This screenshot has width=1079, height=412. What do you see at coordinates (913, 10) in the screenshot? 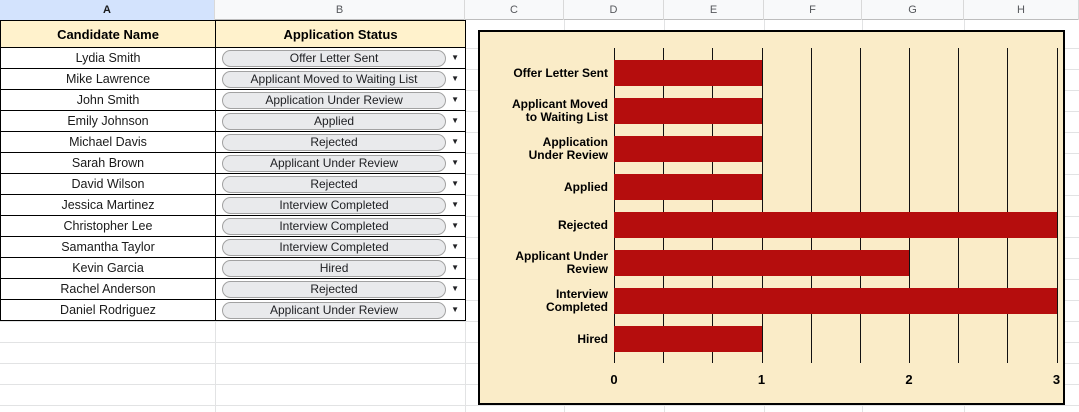
I see `column-header-G: G` at bounding box center [913, 10].